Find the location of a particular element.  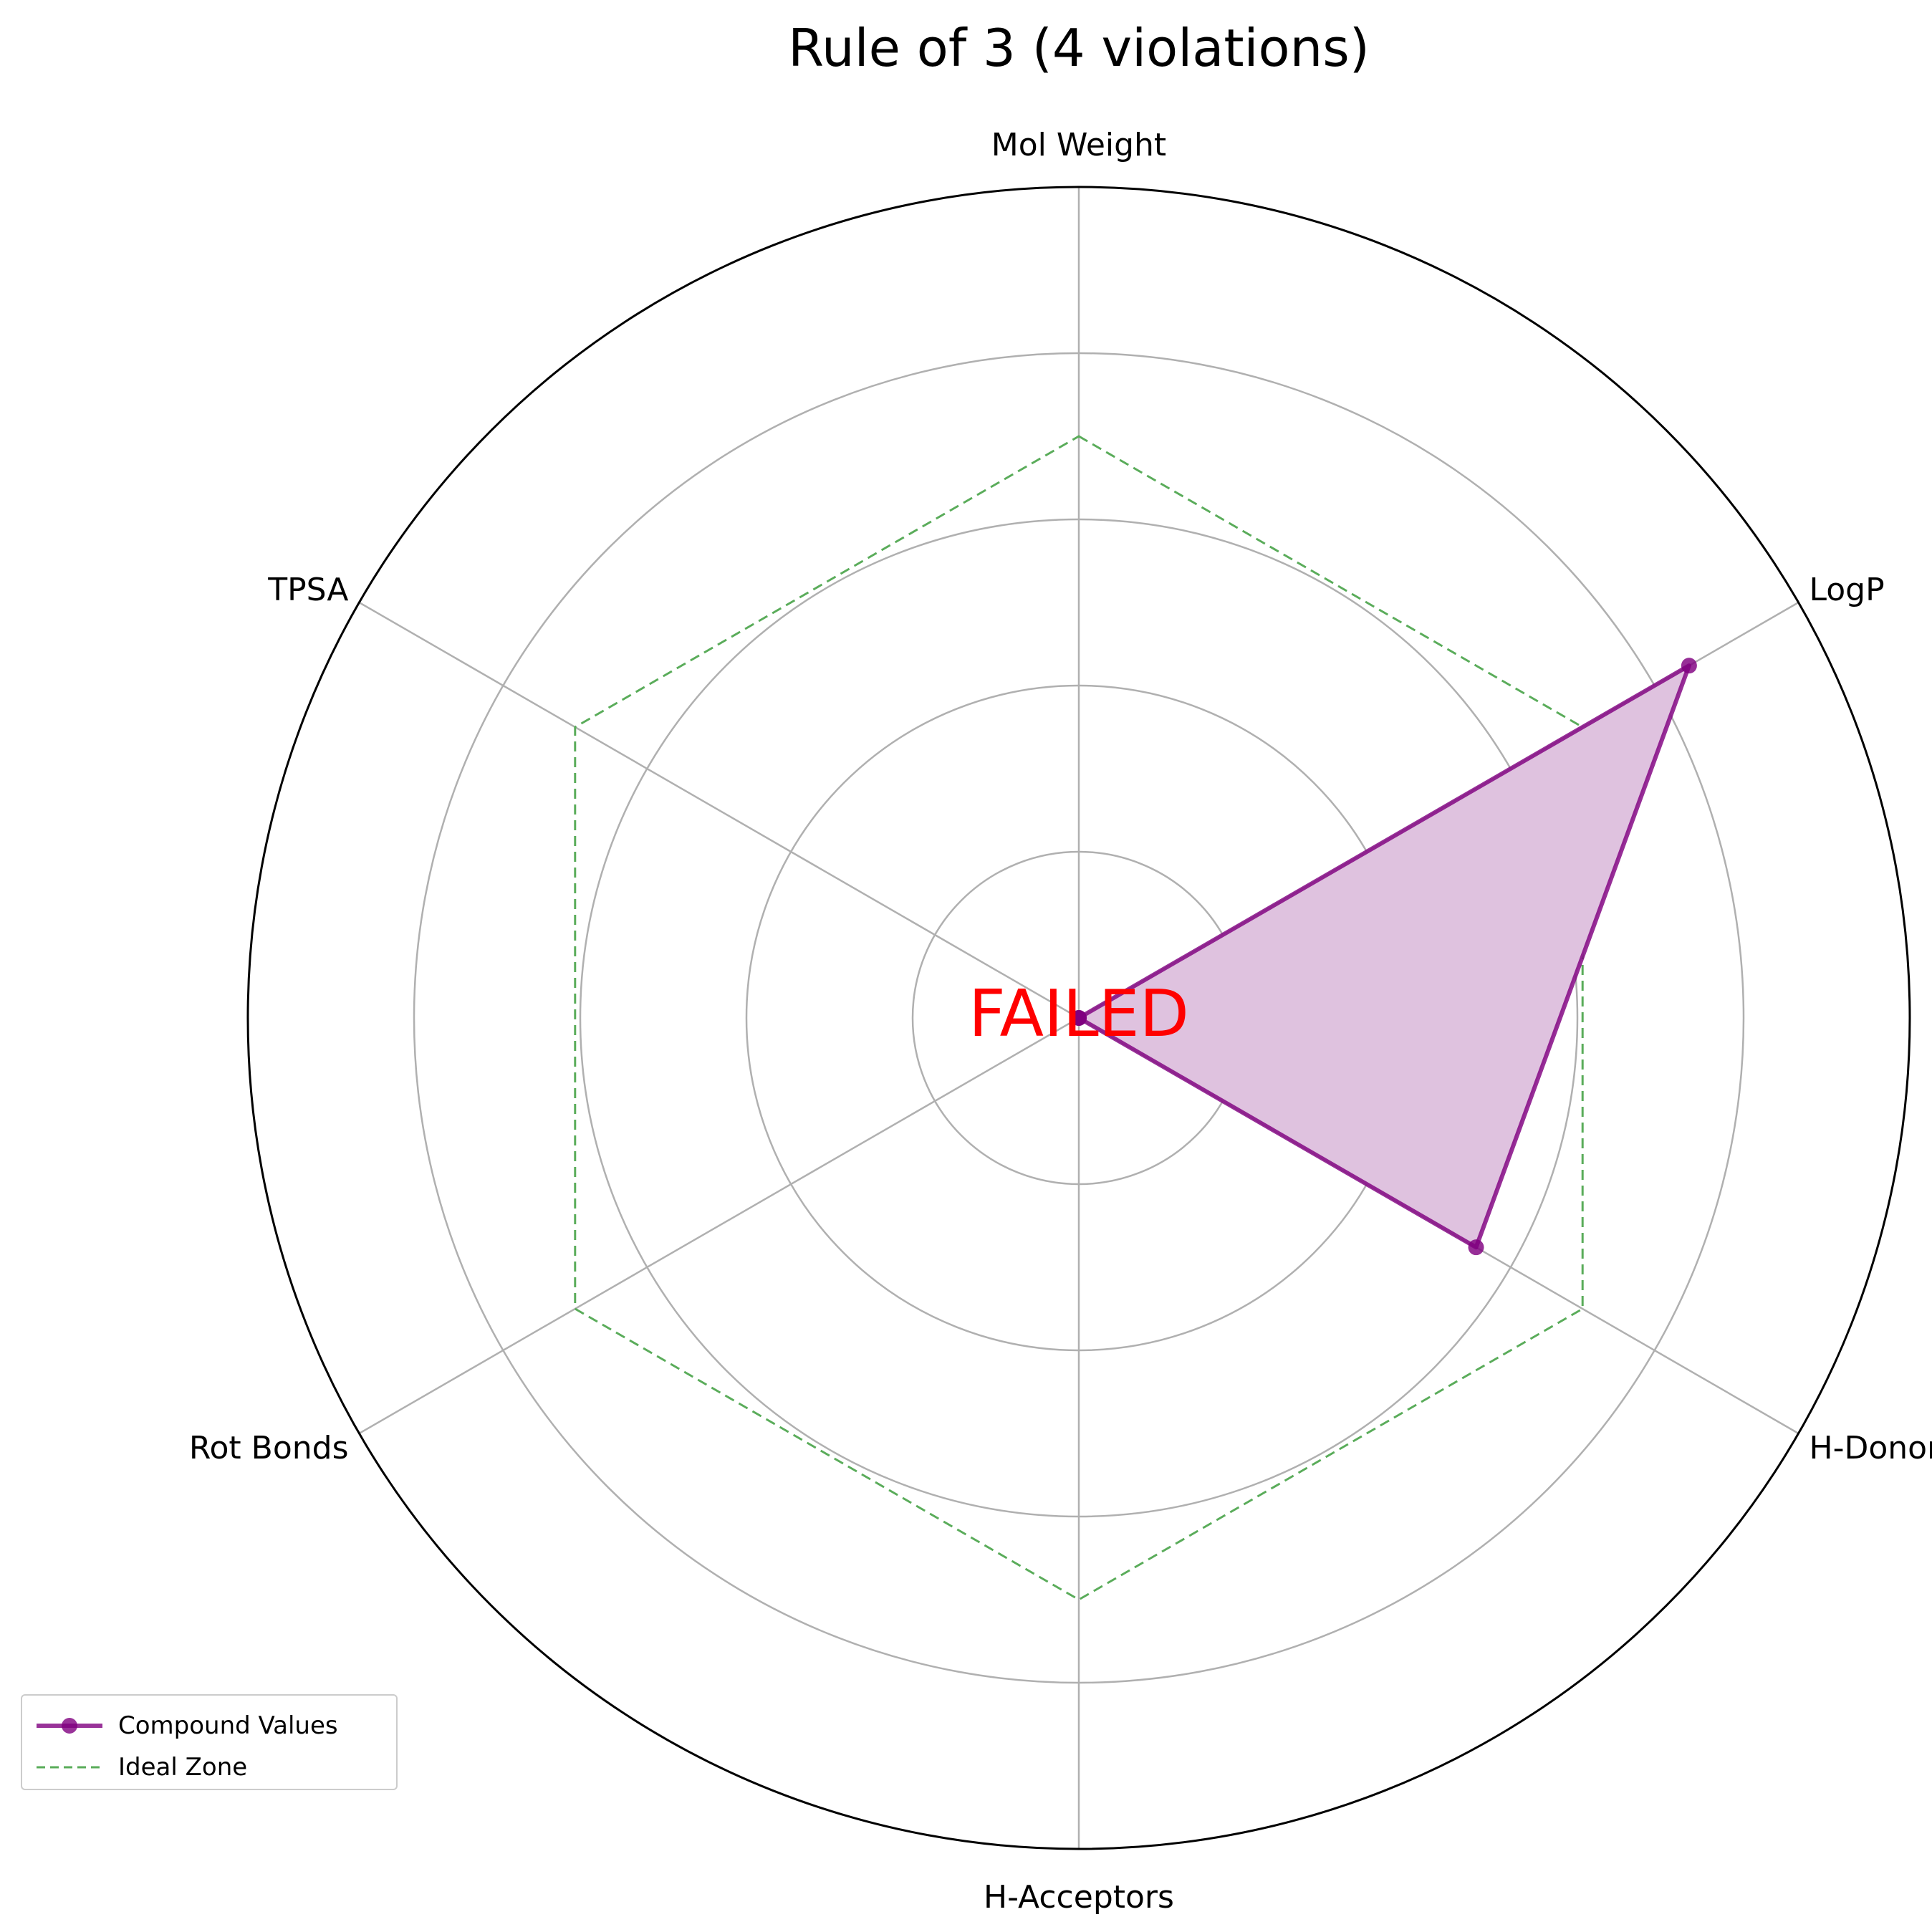

axis-label-3: H-Acceptors is located at coordinates (1079, 1898).